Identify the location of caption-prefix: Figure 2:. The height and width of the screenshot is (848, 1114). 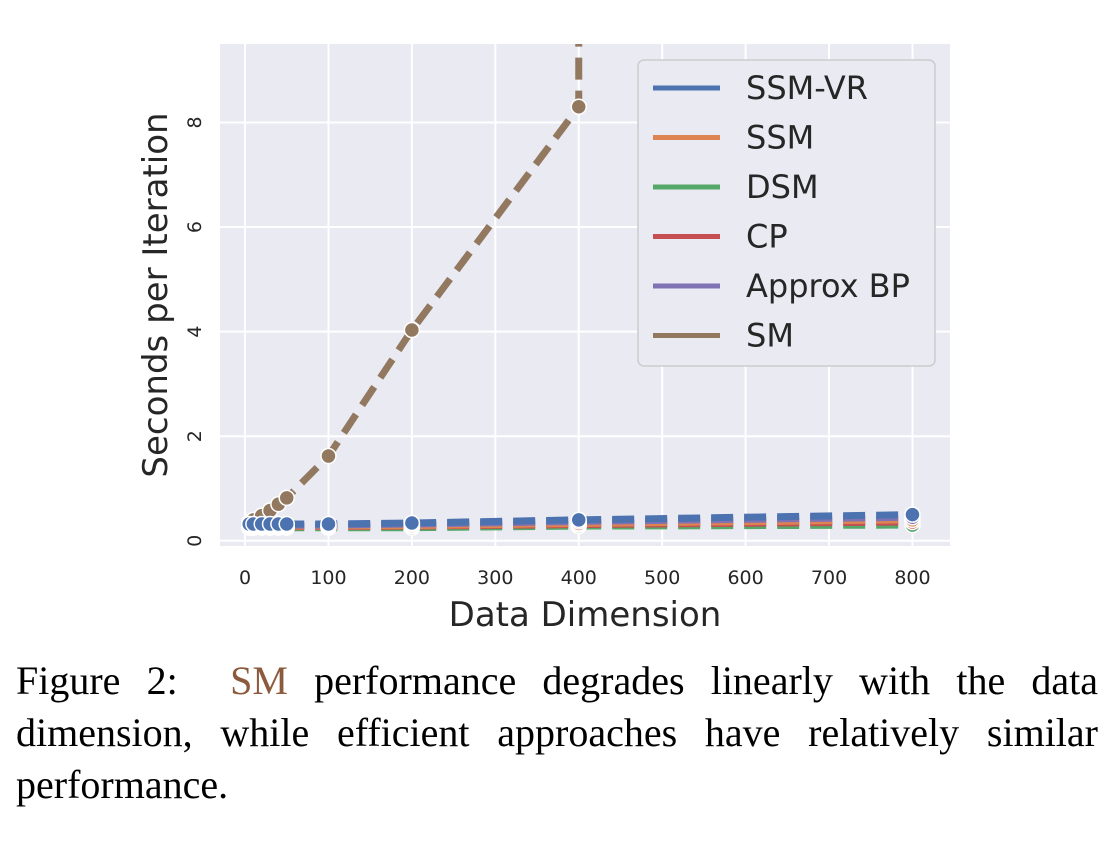
(97, 680).